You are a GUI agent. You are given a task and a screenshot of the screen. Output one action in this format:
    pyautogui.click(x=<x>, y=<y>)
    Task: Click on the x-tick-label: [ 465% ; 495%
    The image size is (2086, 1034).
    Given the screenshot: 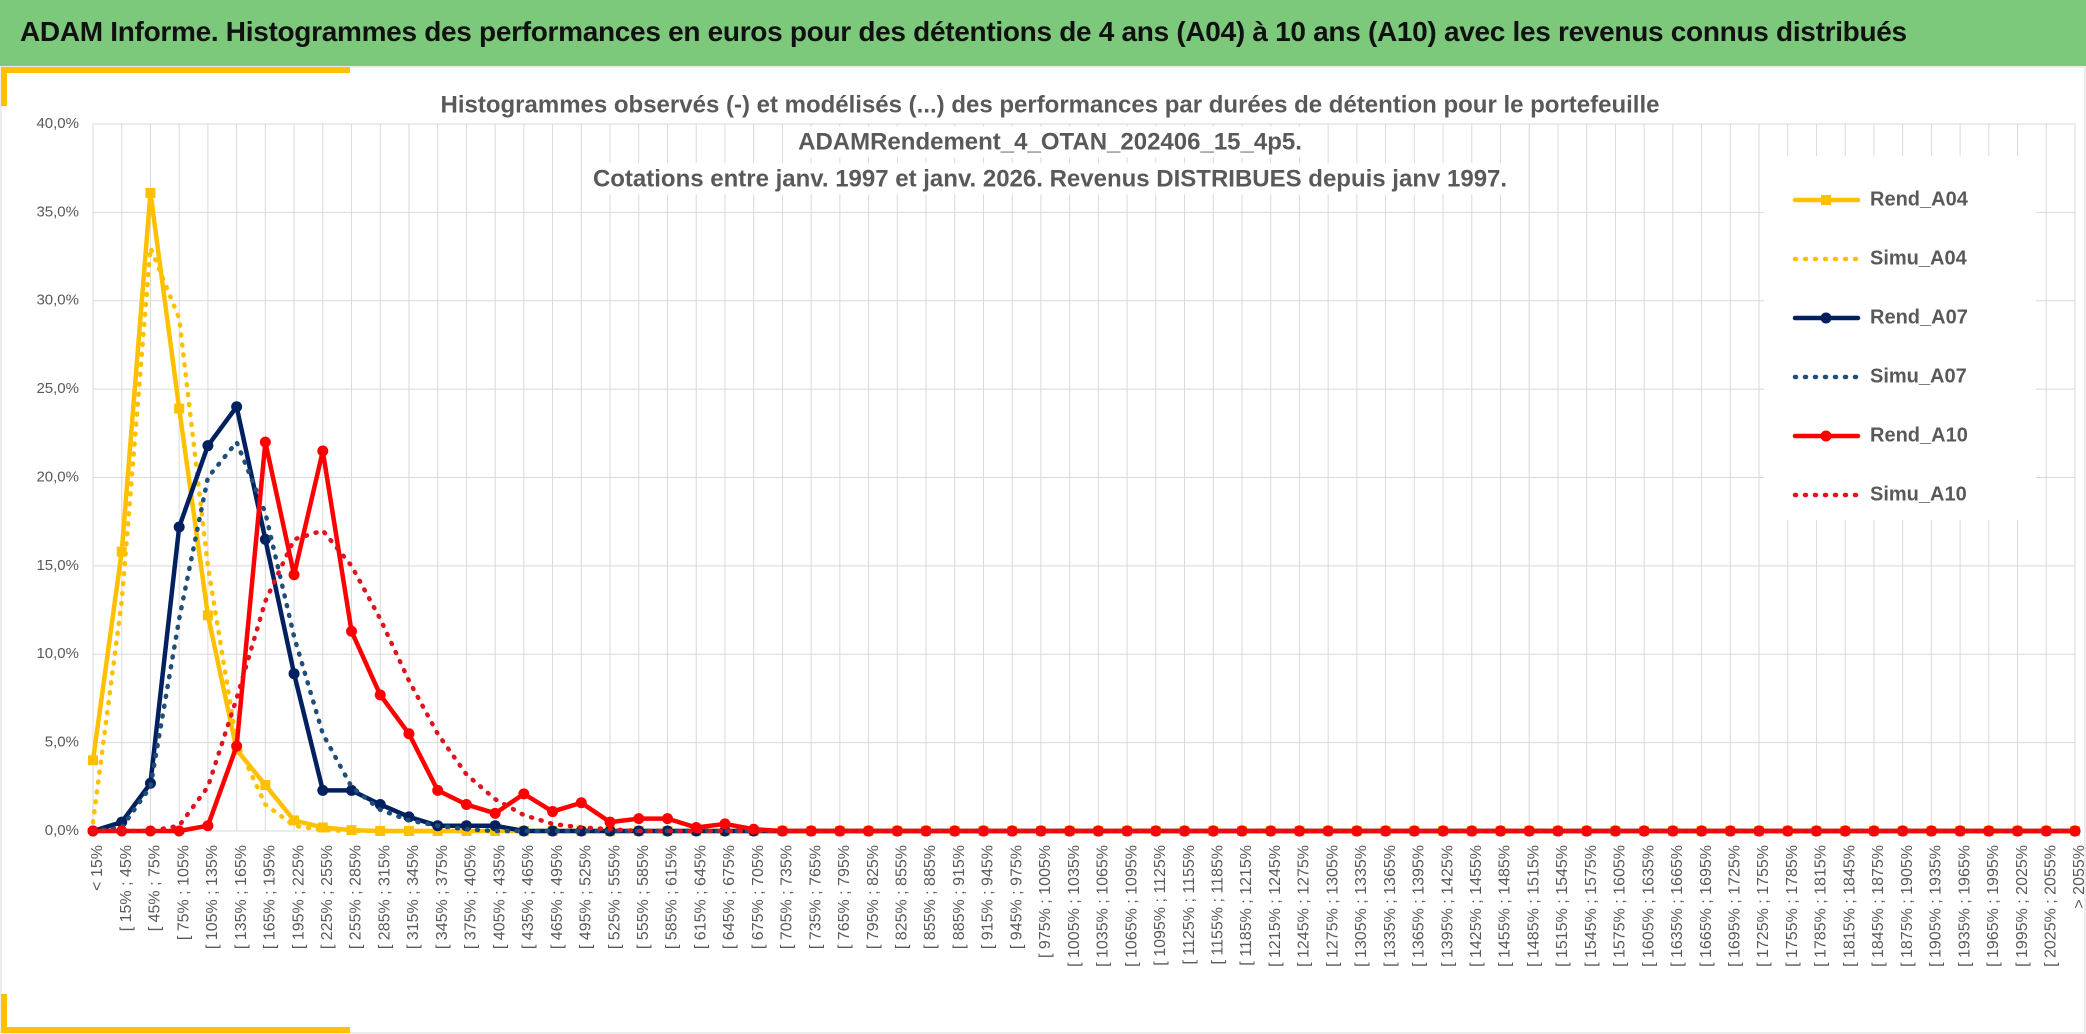 What is the action you would take?
    pyautogui.click(x=557, y=897)
    